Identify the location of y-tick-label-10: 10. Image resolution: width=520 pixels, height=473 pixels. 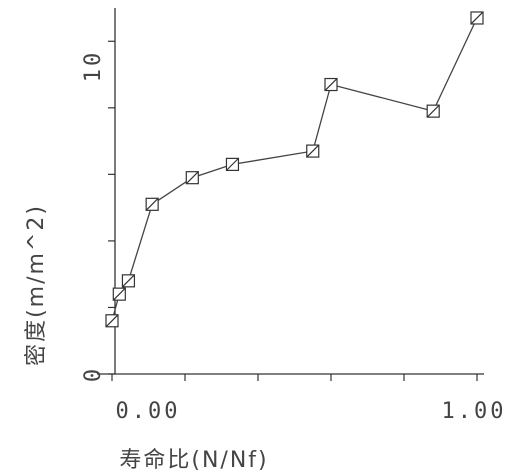
(93, 66).